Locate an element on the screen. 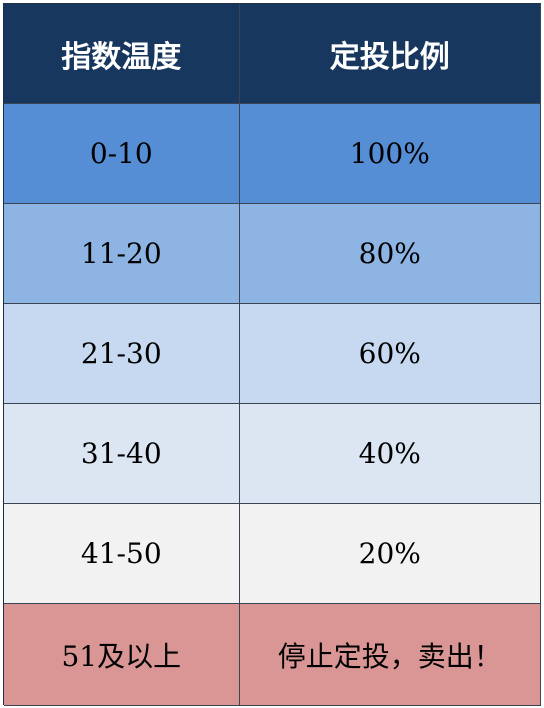 Image resolution: width=544 pixels, height=708 pixels. table-row: 21-30 60% is located at coordinates (272, 354).